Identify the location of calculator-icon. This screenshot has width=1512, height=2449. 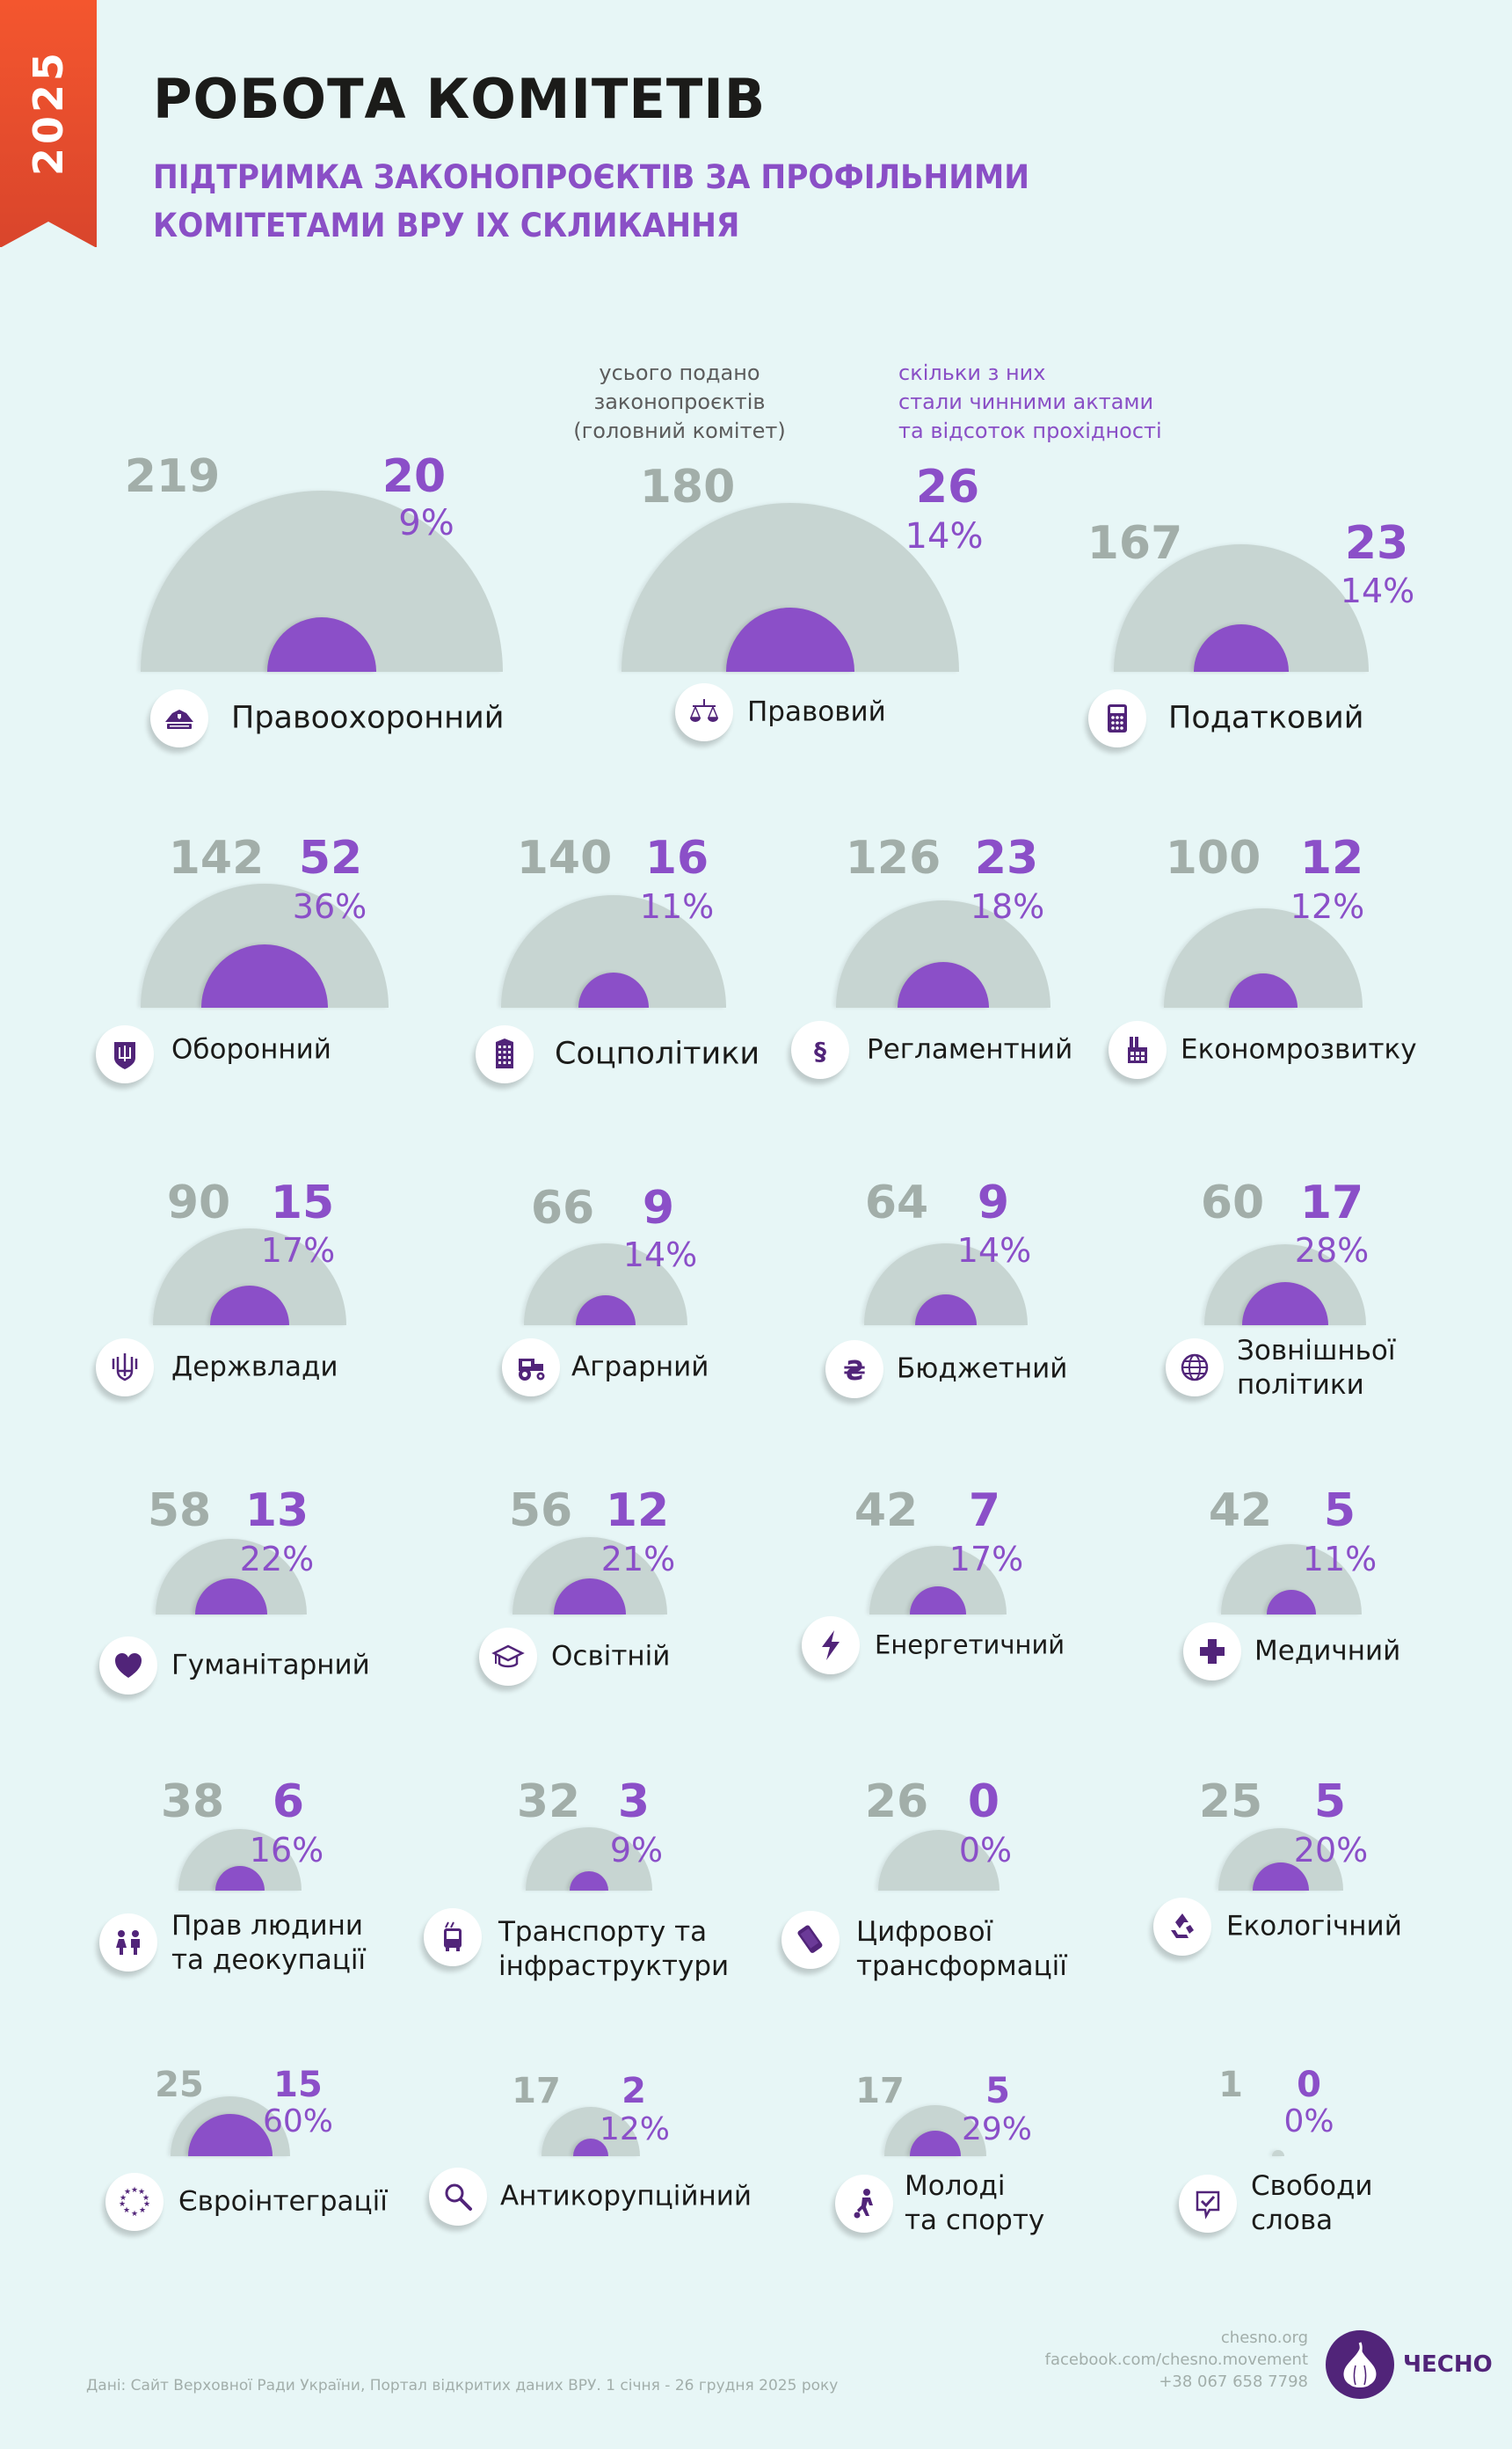
(1117, 718).